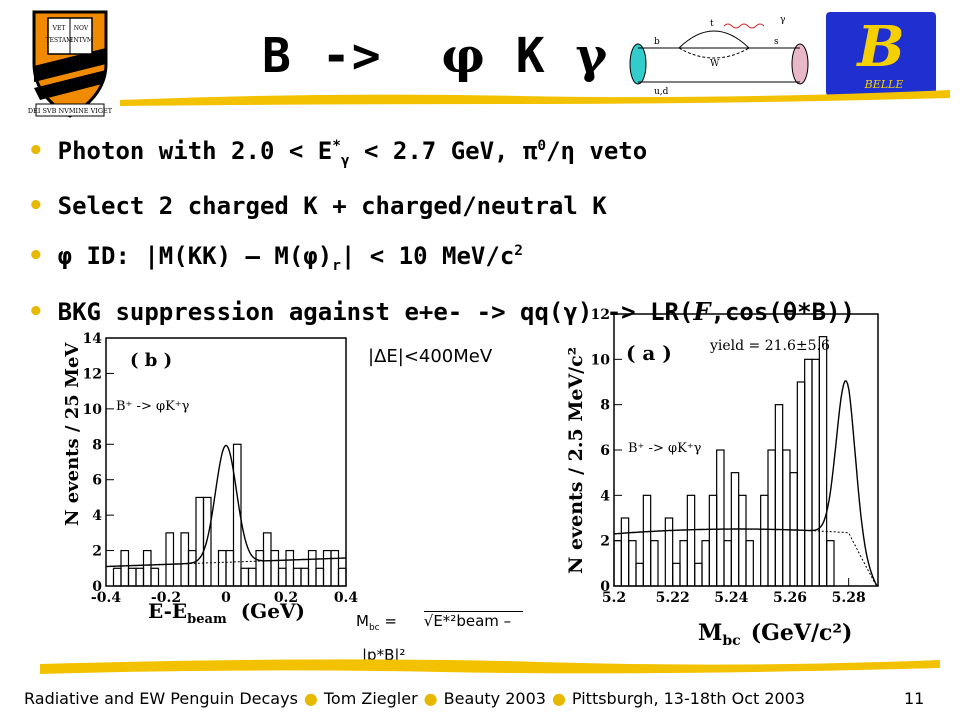 The height and width of the screenshot is (720, 960). What do you see at coordinates (657, 42) in the screenshot?
I see `svg-text: b` at bounding box center [657, 42].